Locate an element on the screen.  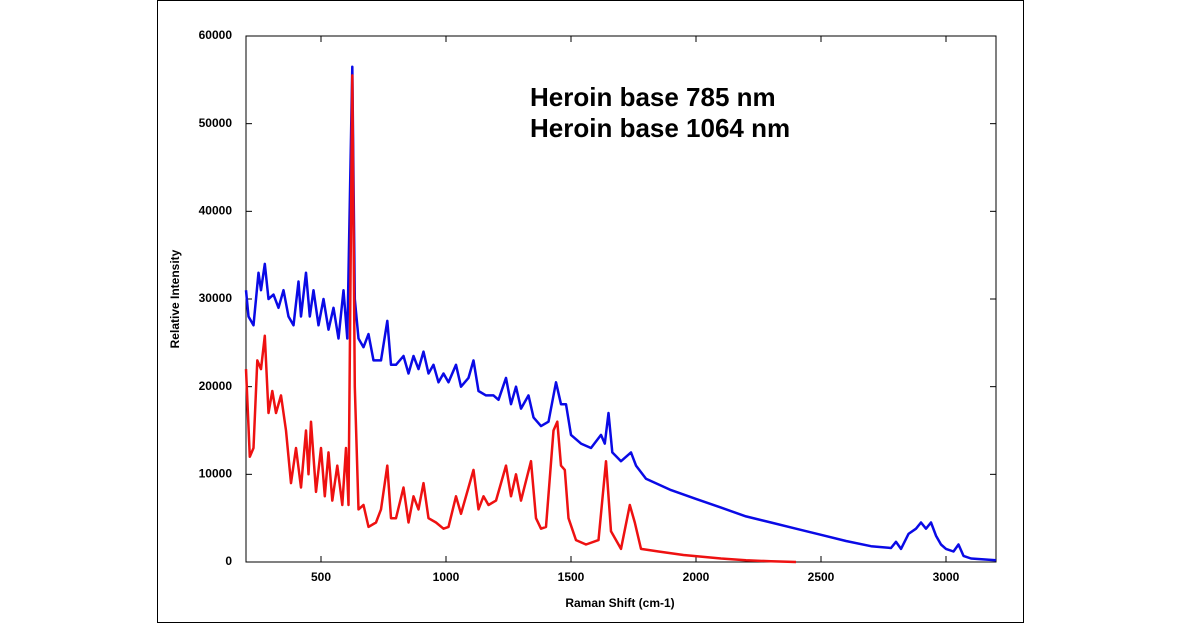
x-tick-label: 2500 is located at coordinates (821, 577).